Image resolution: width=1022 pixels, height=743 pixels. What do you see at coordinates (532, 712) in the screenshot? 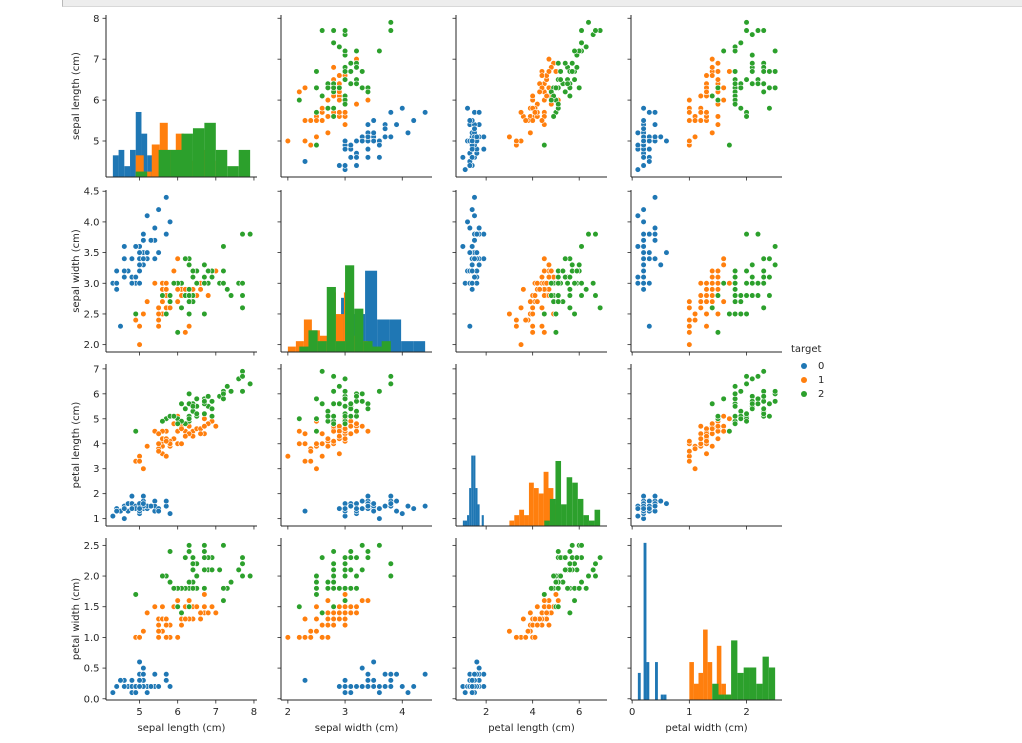
I see `x-tick-label: 4` at bounding box center [532, 712].